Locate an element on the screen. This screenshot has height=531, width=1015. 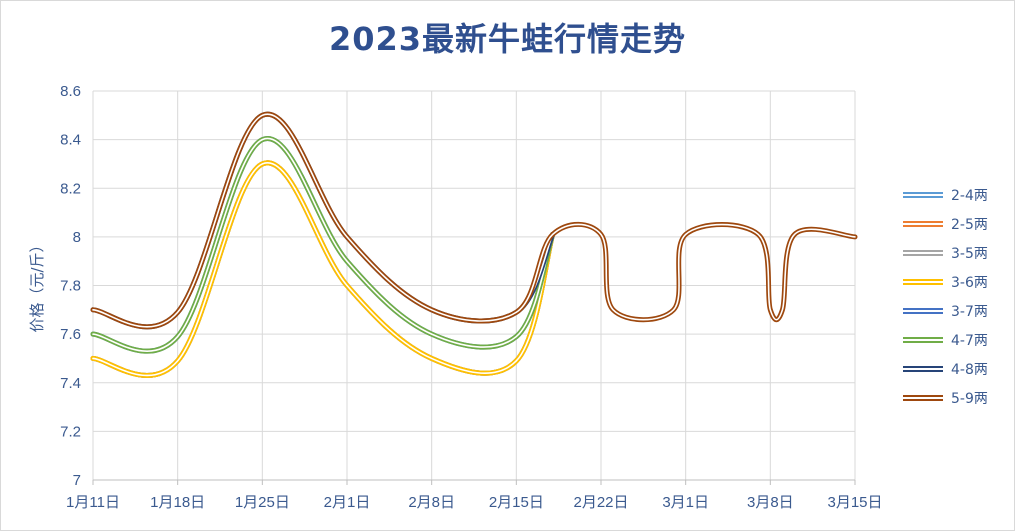
x-tick-label: 3月8日 is located at coordinates (770, 502).